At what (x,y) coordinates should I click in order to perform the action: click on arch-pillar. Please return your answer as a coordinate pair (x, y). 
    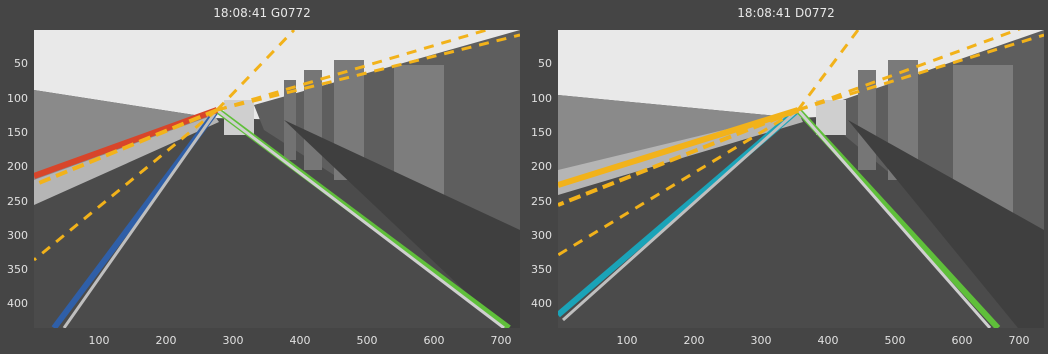
    Looking at the image, I should click on (290, 120).